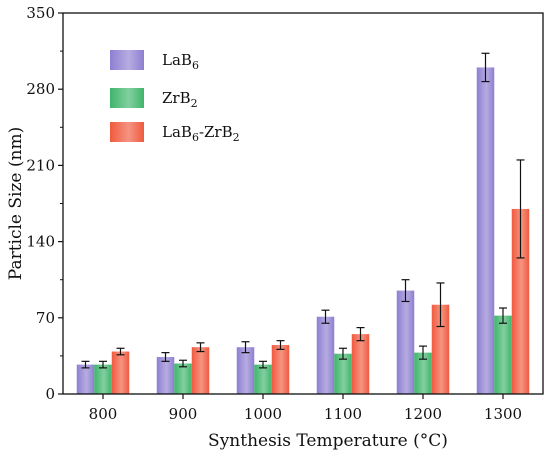 This screenshot has width=550, height=463. Describe the element at coordinates (40, 165) in the screenshot. I see `y-tick-label-210: 210` at that location.